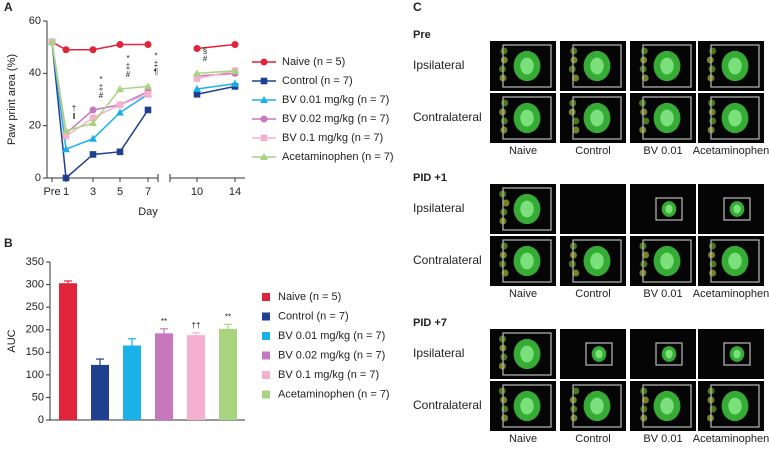 The width and height of the screenshot is (769, 452). What do you see at coordinates (8, 243) in the screenshot?
I see `panel-label: B` at bounding box center [8, 243].